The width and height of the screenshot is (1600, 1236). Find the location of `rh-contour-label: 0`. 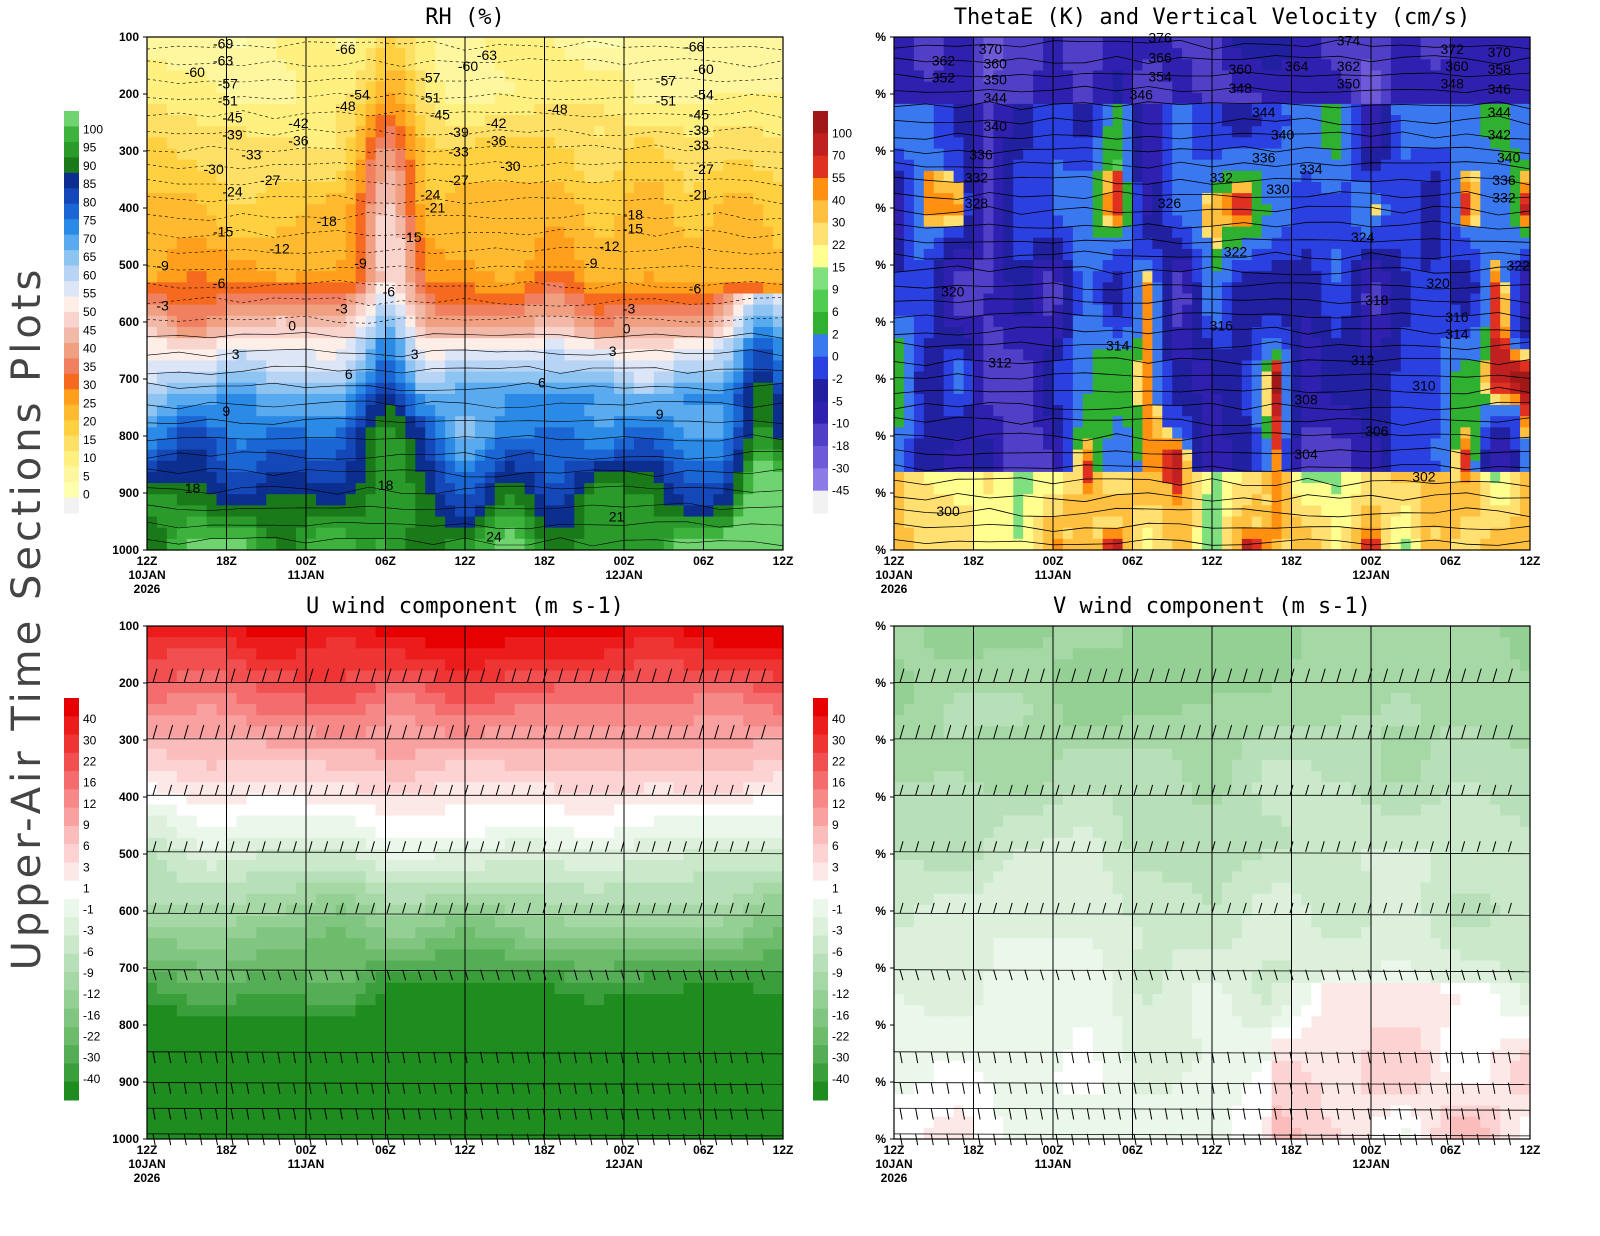

rh-contour-label: 0 is located at coordinates (292, 326).